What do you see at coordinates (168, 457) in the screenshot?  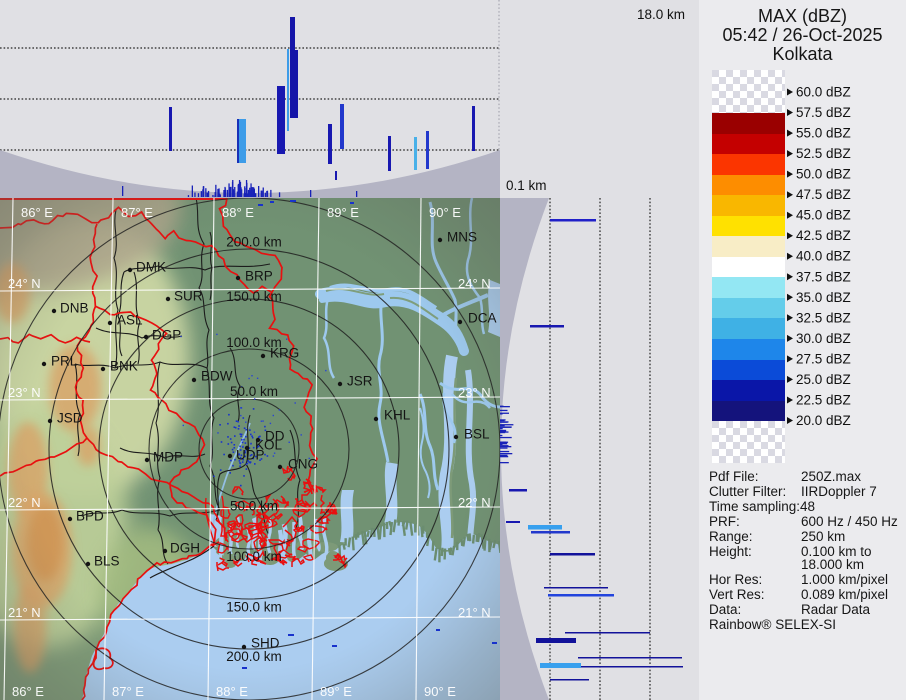 I see `svg-text: MDP` at bounding box center [168, 457].